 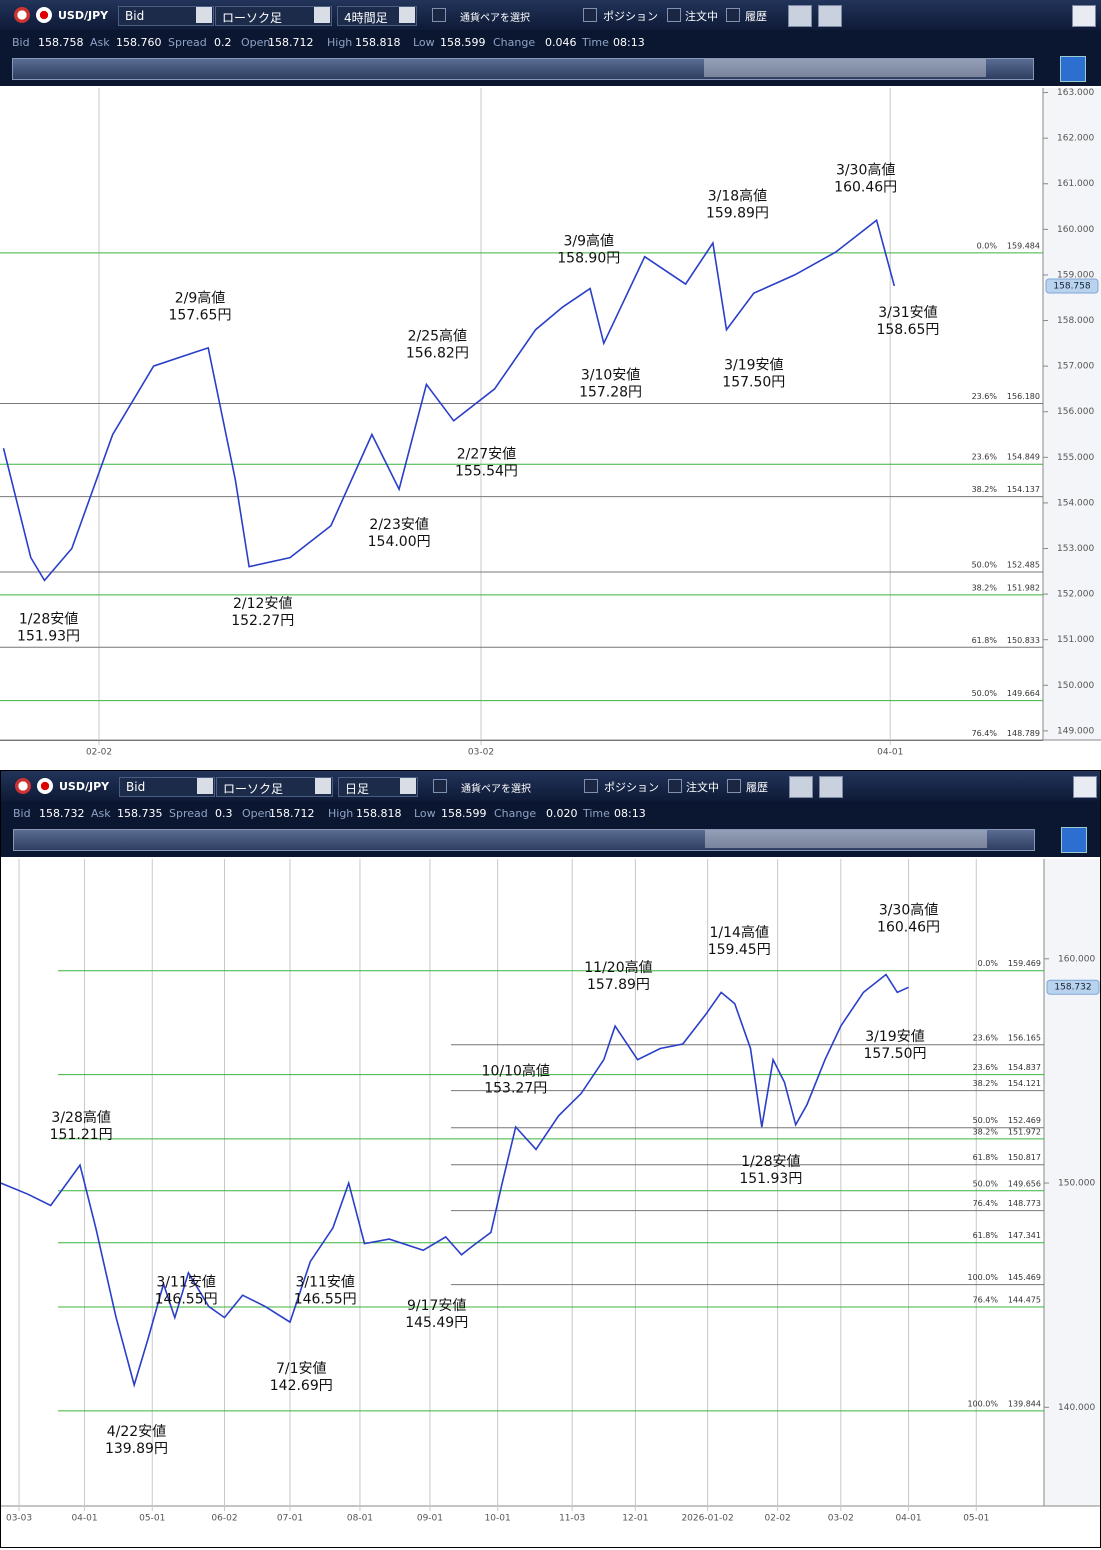 What do you see at coordinates (135, 16) in the screenshot?
I see `price-type-select-text: Bid` at bounding box center [135, 16].